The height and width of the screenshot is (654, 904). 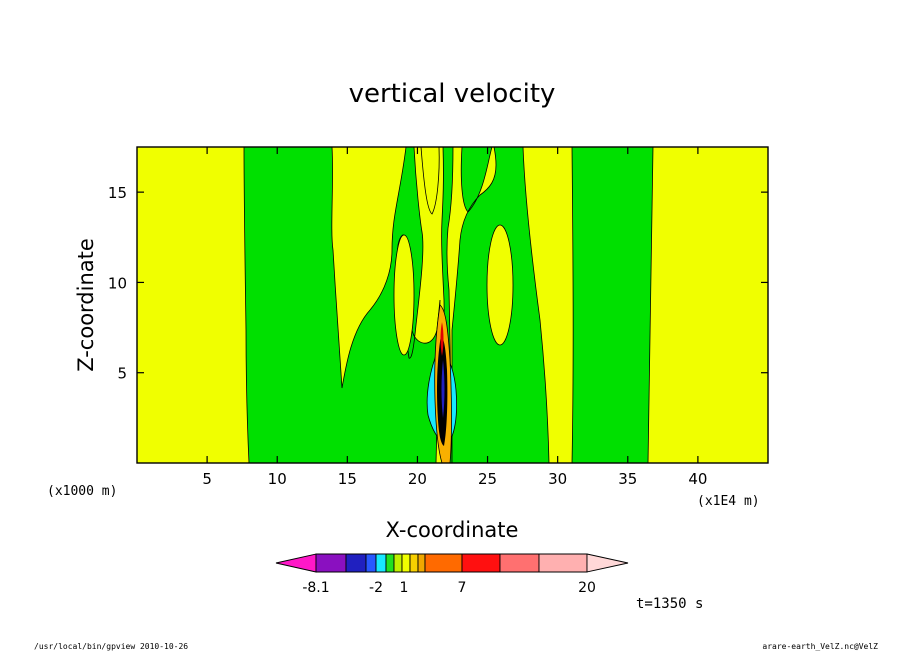 I want to click on colorbar-label: 20, so click(x=587, y=588).